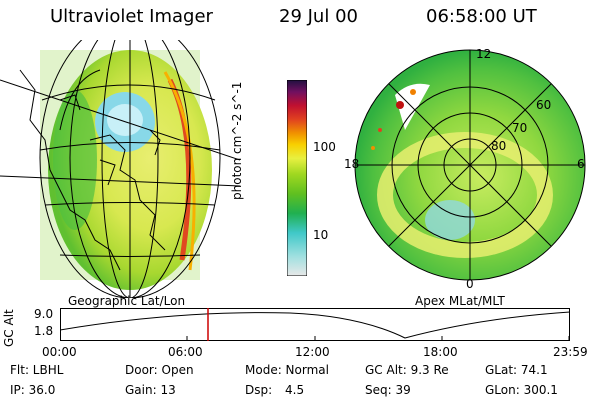  I want to click on mlt-label-0: 0, so click(470, 284).